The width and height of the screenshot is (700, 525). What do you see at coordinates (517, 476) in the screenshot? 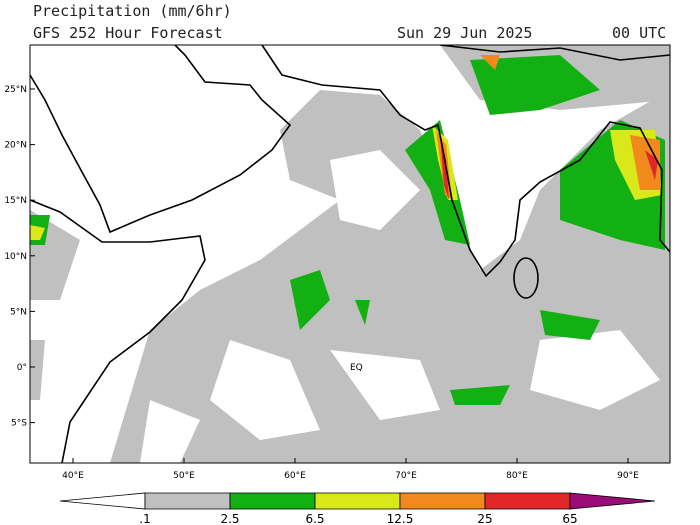
I see `lon-label: 80°E` at bounding box center [517, 476].